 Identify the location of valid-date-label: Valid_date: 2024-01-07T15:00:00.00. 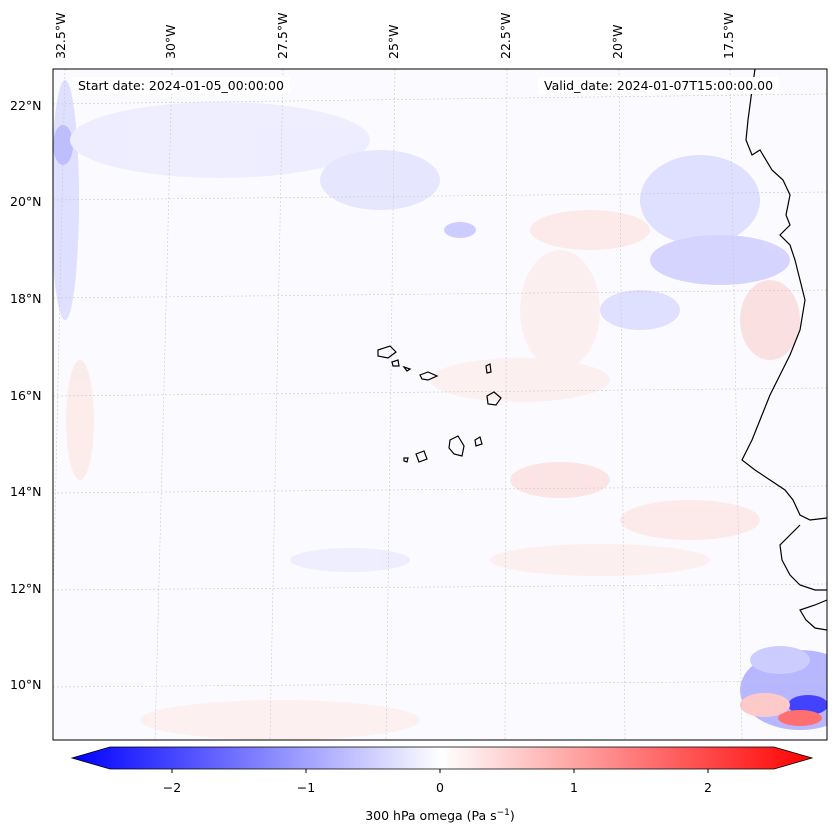
(659, 85).